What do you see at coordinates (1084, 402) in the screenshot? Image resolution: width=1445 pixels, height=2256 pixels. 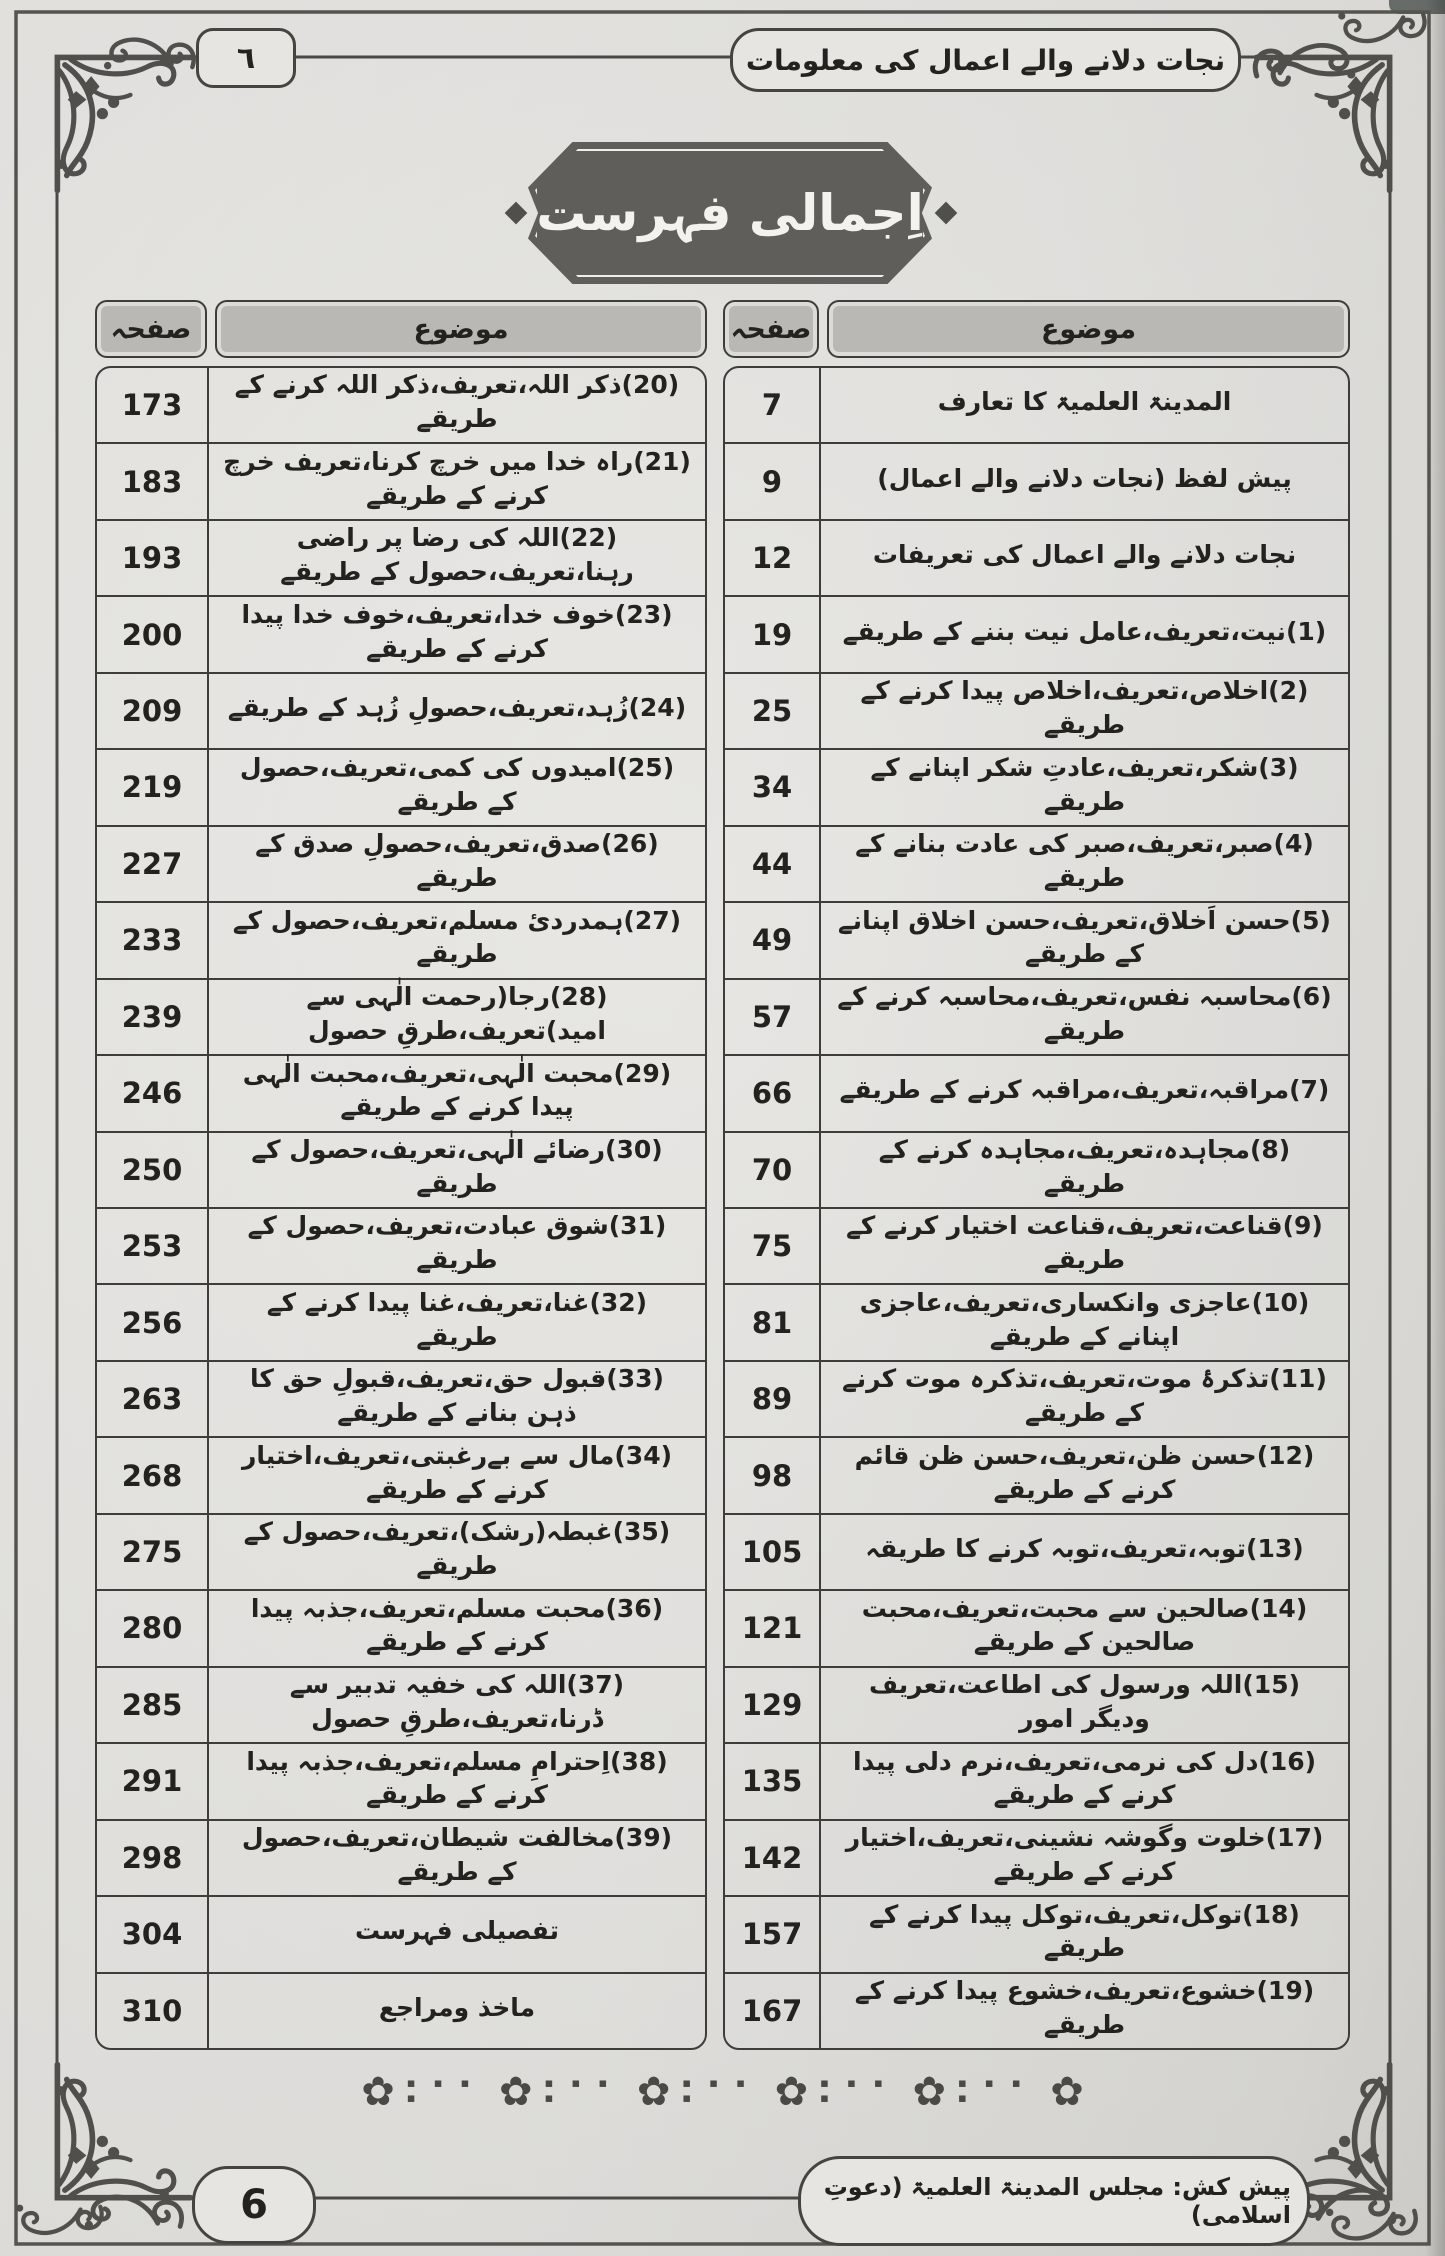 I see `toc-topic: المدینۃ العلمیۃ کا تعارف` at bounding box center [1084, 402].